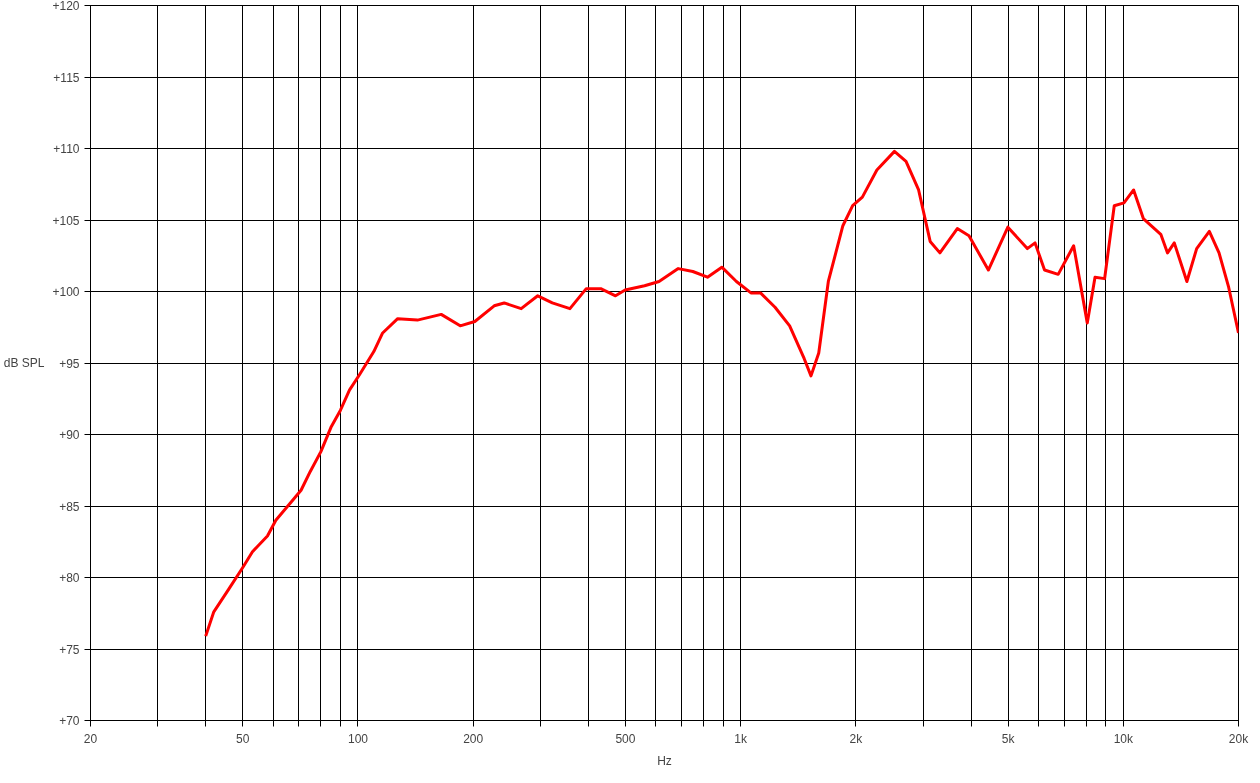 The width and height of the screenshot is (1260, 783). What do you see at coordinates (69, 721) in the screenshot?
I see `y-tick-label: +70` at bounding box center [69, 721].